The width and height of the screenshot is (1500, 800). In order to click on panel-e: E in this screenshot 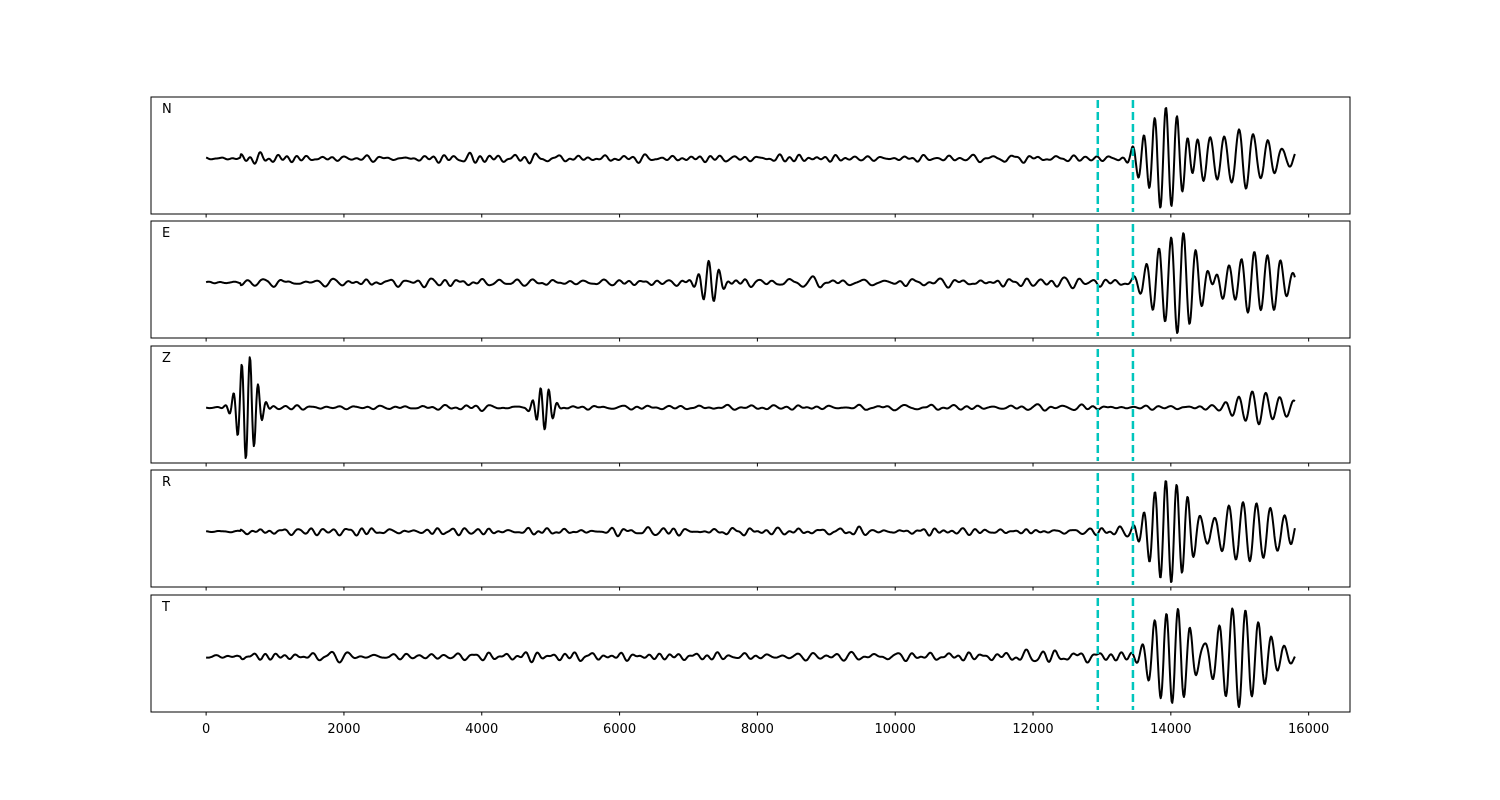, I will do `click(750, 281)`.